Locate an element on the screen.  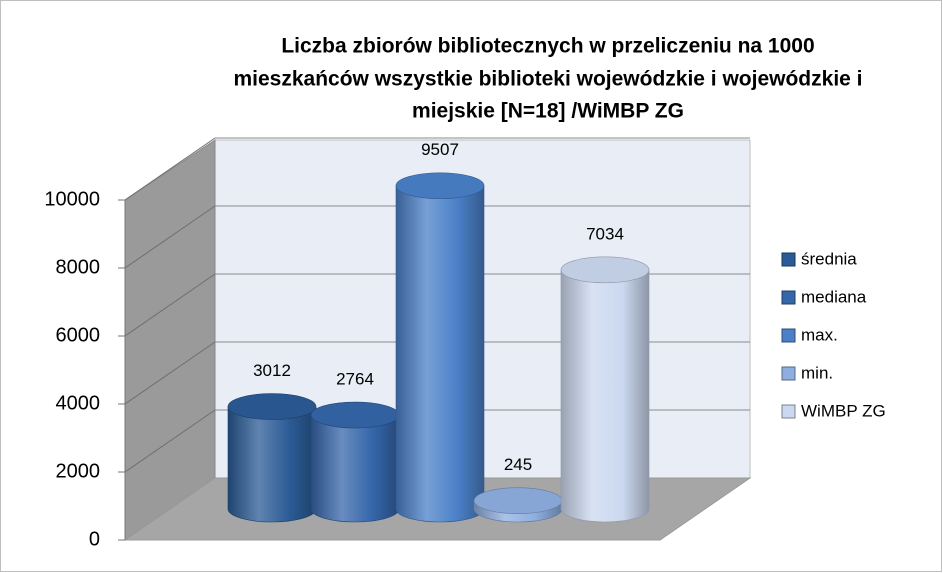
data-label: 2764 is located at coordinates (355, 379).